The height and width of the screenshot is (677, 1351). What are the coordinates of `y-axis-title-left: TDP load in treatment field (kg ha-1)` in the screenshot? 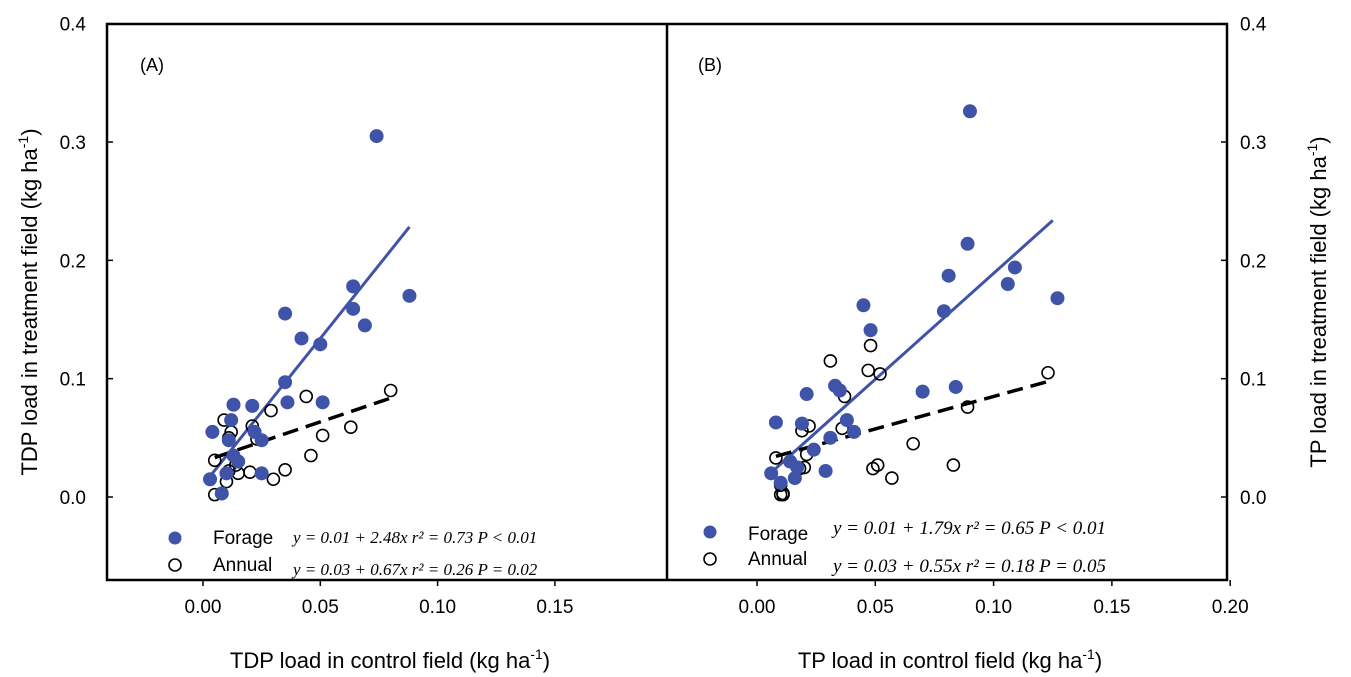 It's located at (28, 301).